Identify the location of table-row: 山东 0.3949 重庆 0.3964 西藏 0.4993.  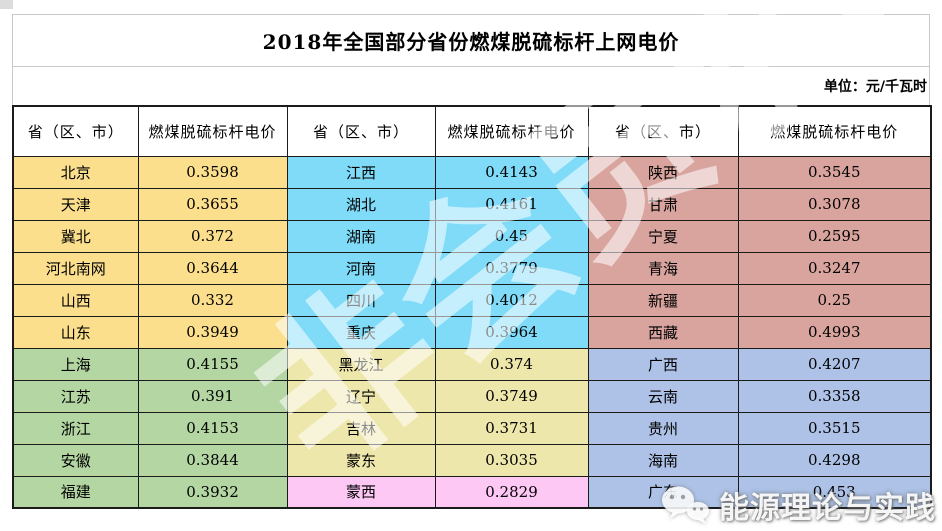
(472, 332).